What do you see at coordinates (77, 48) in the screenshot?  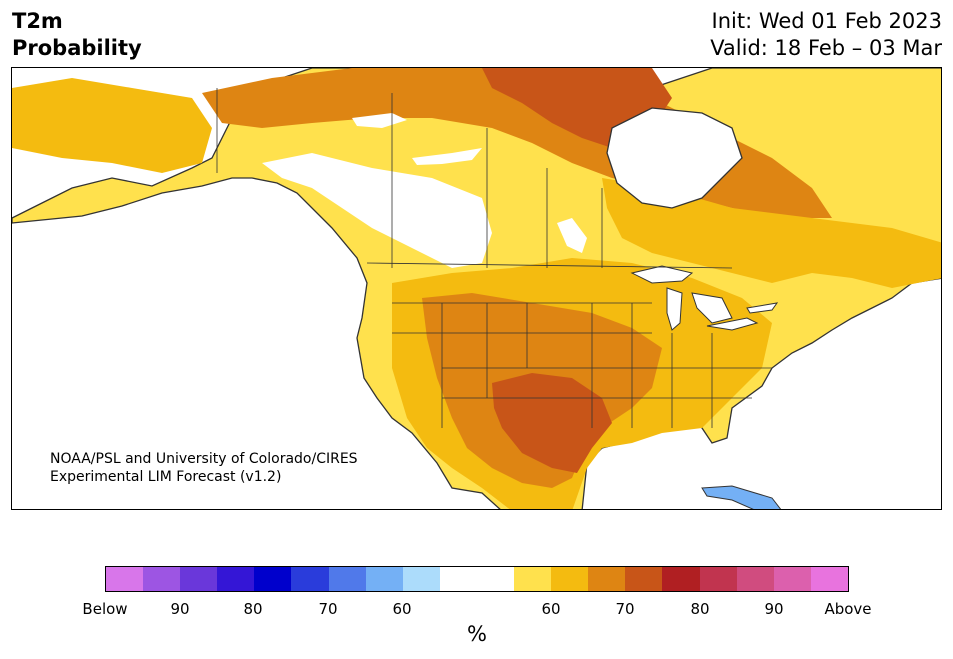 I see `product-label: Probability` at bounding box center [77, 48].